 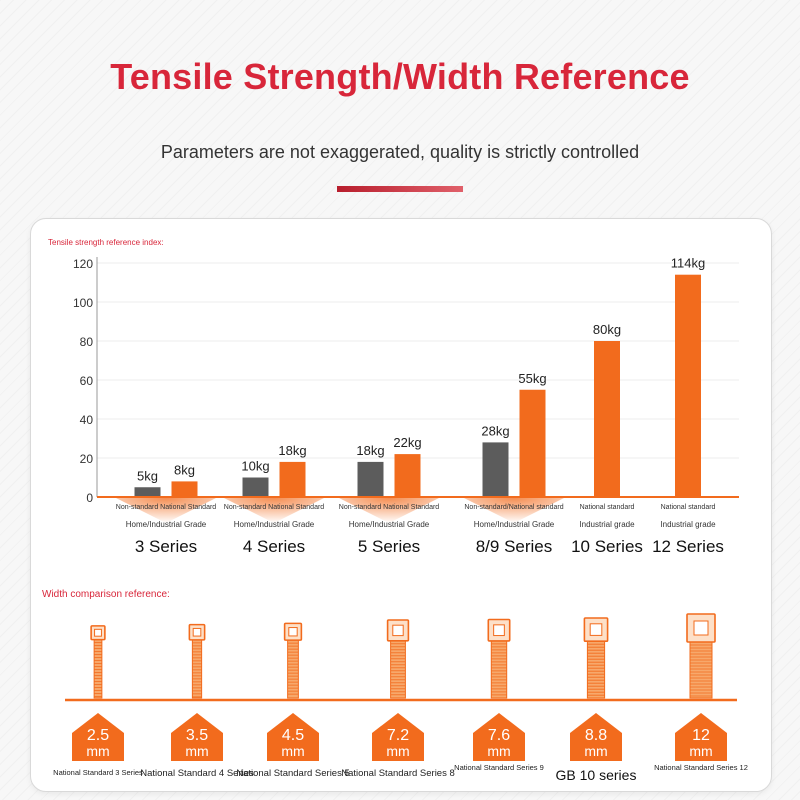 I want to click on x-category-label: 3 Series, so click(x=166, y=546).